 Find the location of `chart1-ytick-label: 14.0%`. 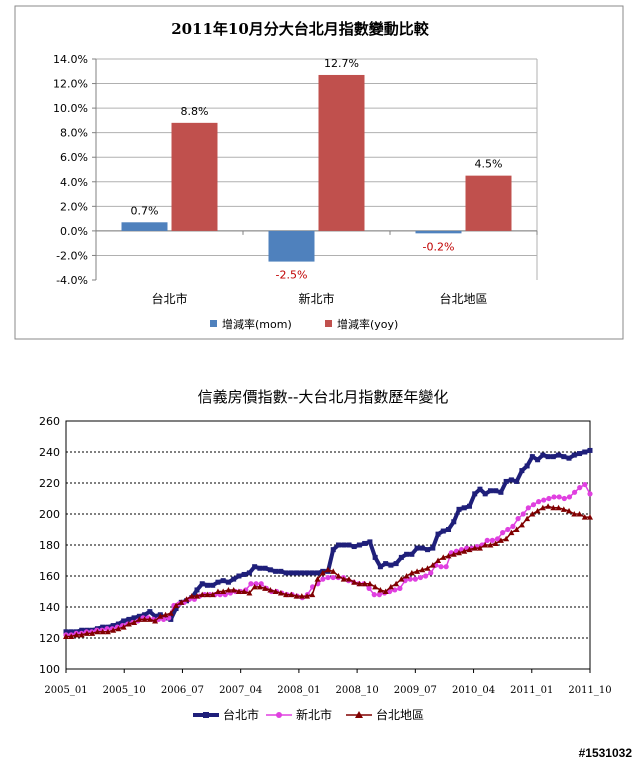

chart1-ytick-label: 14.0% is located at coordinates (70, 59).